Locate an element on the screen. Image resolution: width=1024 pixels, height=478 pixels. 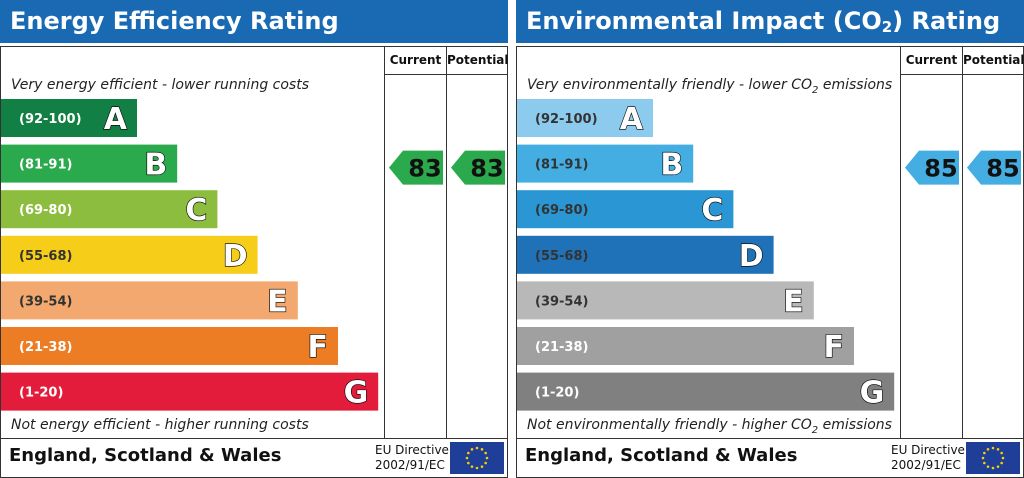
environment-title: Environmental Impact (CO2) Rating is located at coordinates (770, 21).